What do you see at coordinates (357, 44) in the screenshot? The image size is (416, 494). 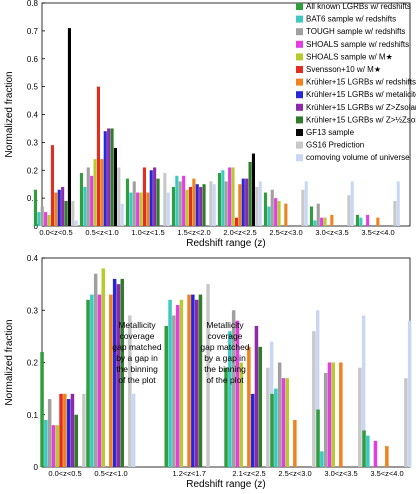 I see `legend-label: SHOALS sample w/ redshifts` at bounding box center [357, 44].